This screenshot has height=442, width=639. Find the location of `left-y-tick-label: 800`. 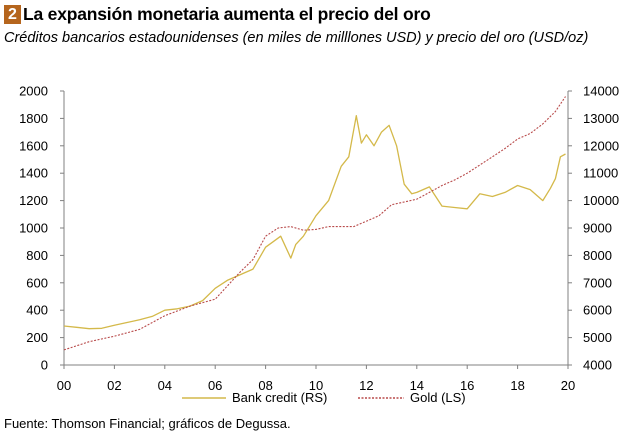

left-y-tick-label: 800 is located at coordinates (37, 255).